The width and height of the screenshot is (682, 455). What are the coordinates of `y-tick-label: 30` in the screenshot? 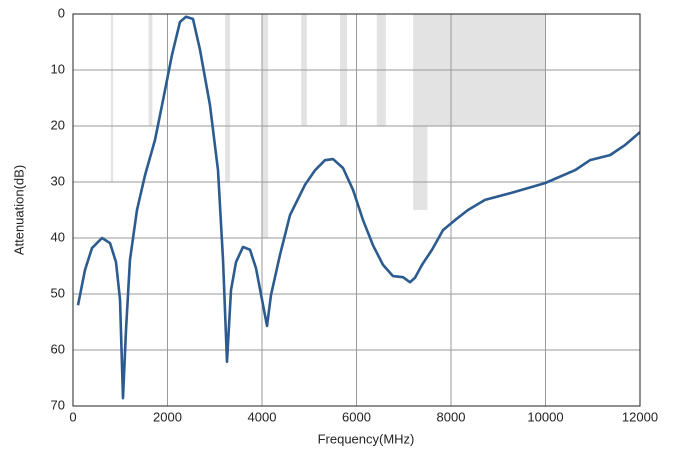 It's located at (58, 180).